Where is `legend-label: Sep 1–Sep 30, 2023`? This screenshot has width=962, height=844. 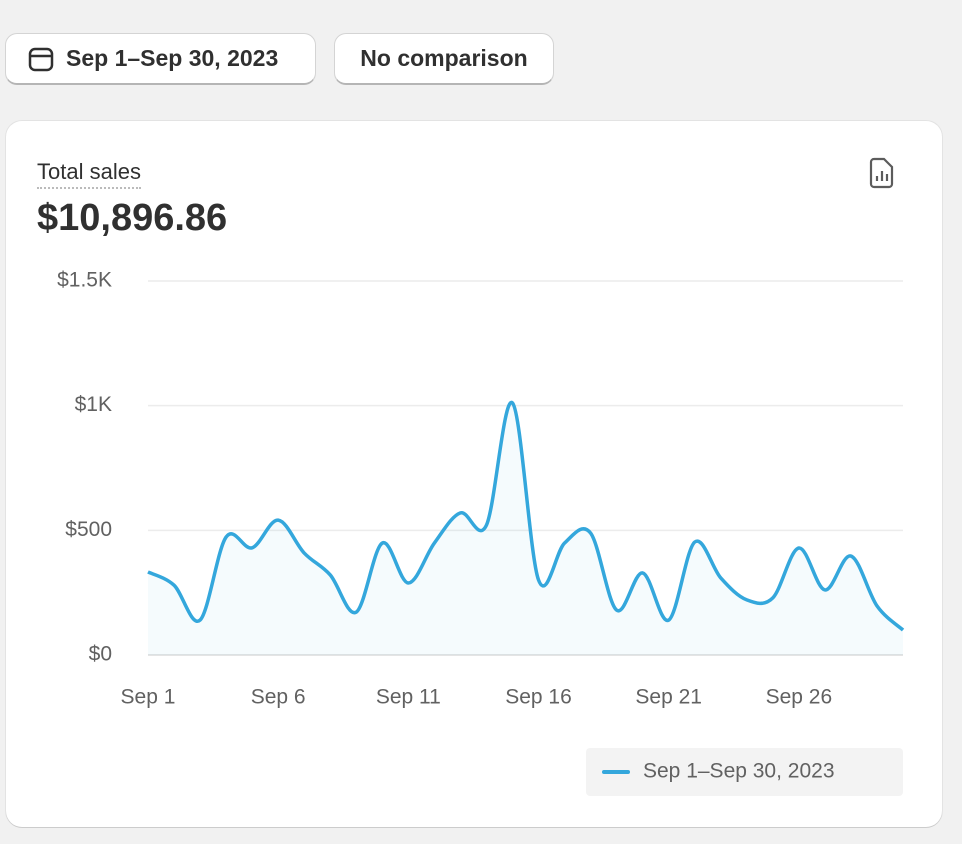 legend-label: Sep 1–Sep 30, 2023 is located at coordinates (739, 771).